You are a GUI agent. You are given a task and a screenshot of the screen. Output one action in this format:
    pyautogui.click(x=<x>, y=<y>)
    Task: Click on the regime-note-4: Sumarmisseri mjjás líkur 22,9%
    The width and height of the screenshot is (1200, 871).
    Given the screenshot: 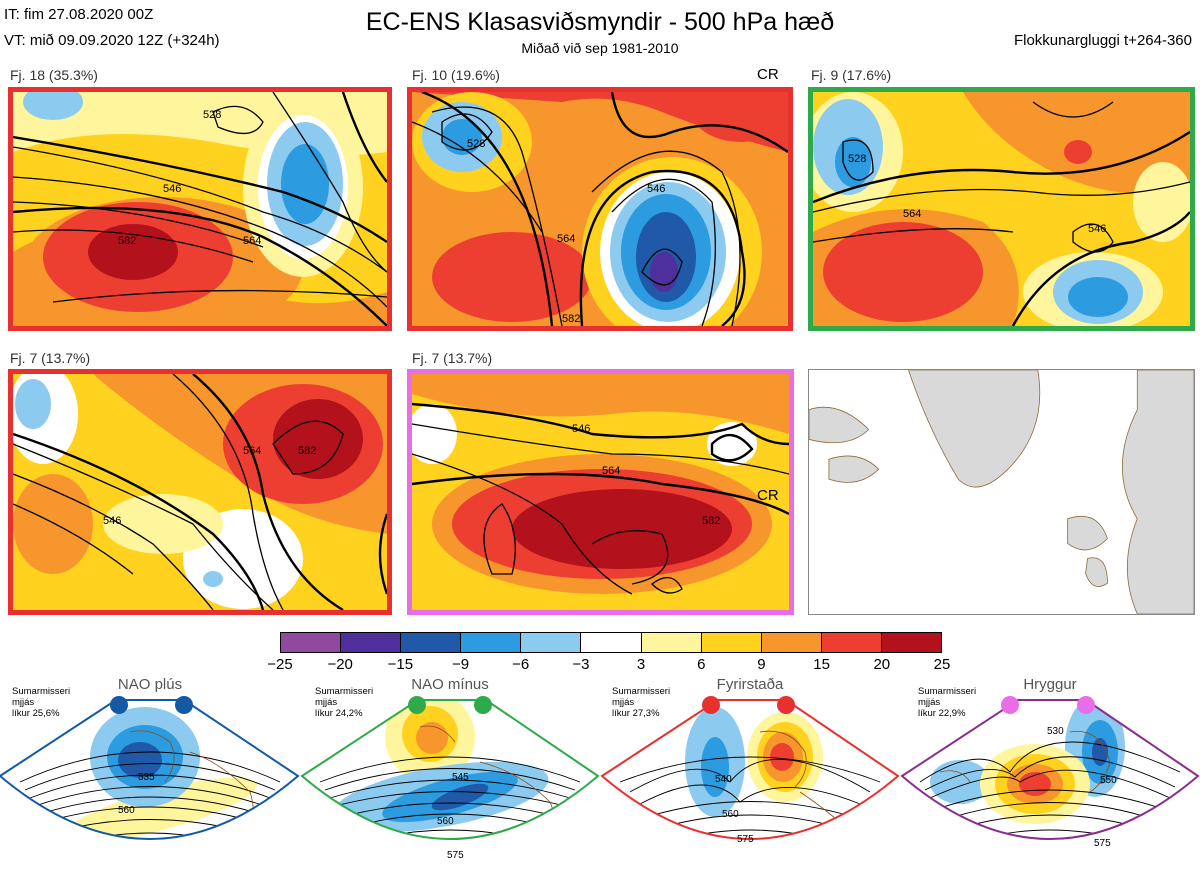 What is the action you would take?
    pyautogui.click(x=947, y=702)
    